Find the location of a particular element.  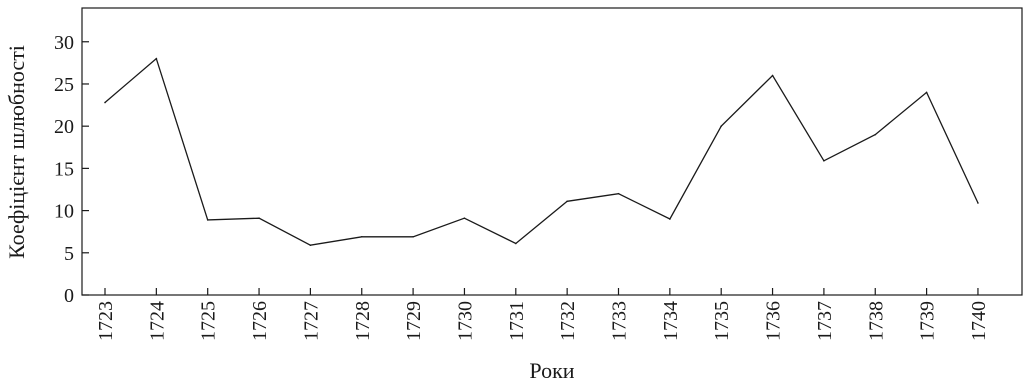

x-tick-label: 1738 is located at coordinates (876, 321).